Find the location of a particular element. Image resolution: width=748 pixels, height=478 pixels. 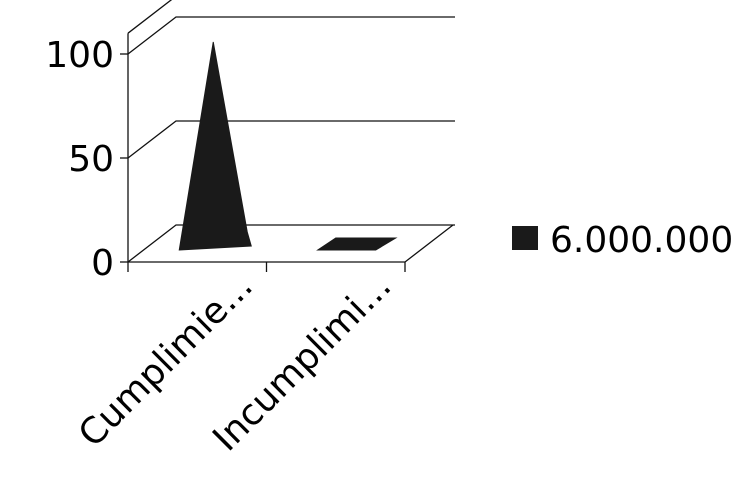

legend-swatch is located at coordinates (525, 238).